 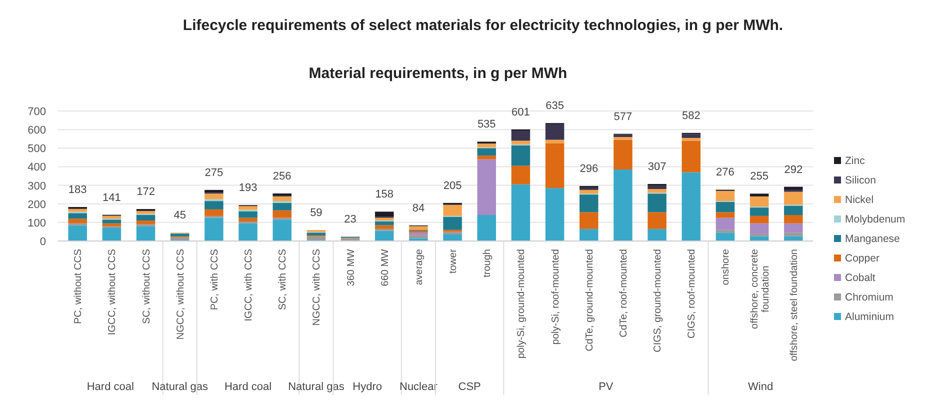 I want to click on x-tick-label: 660 MW, so click(x=385, y=267).